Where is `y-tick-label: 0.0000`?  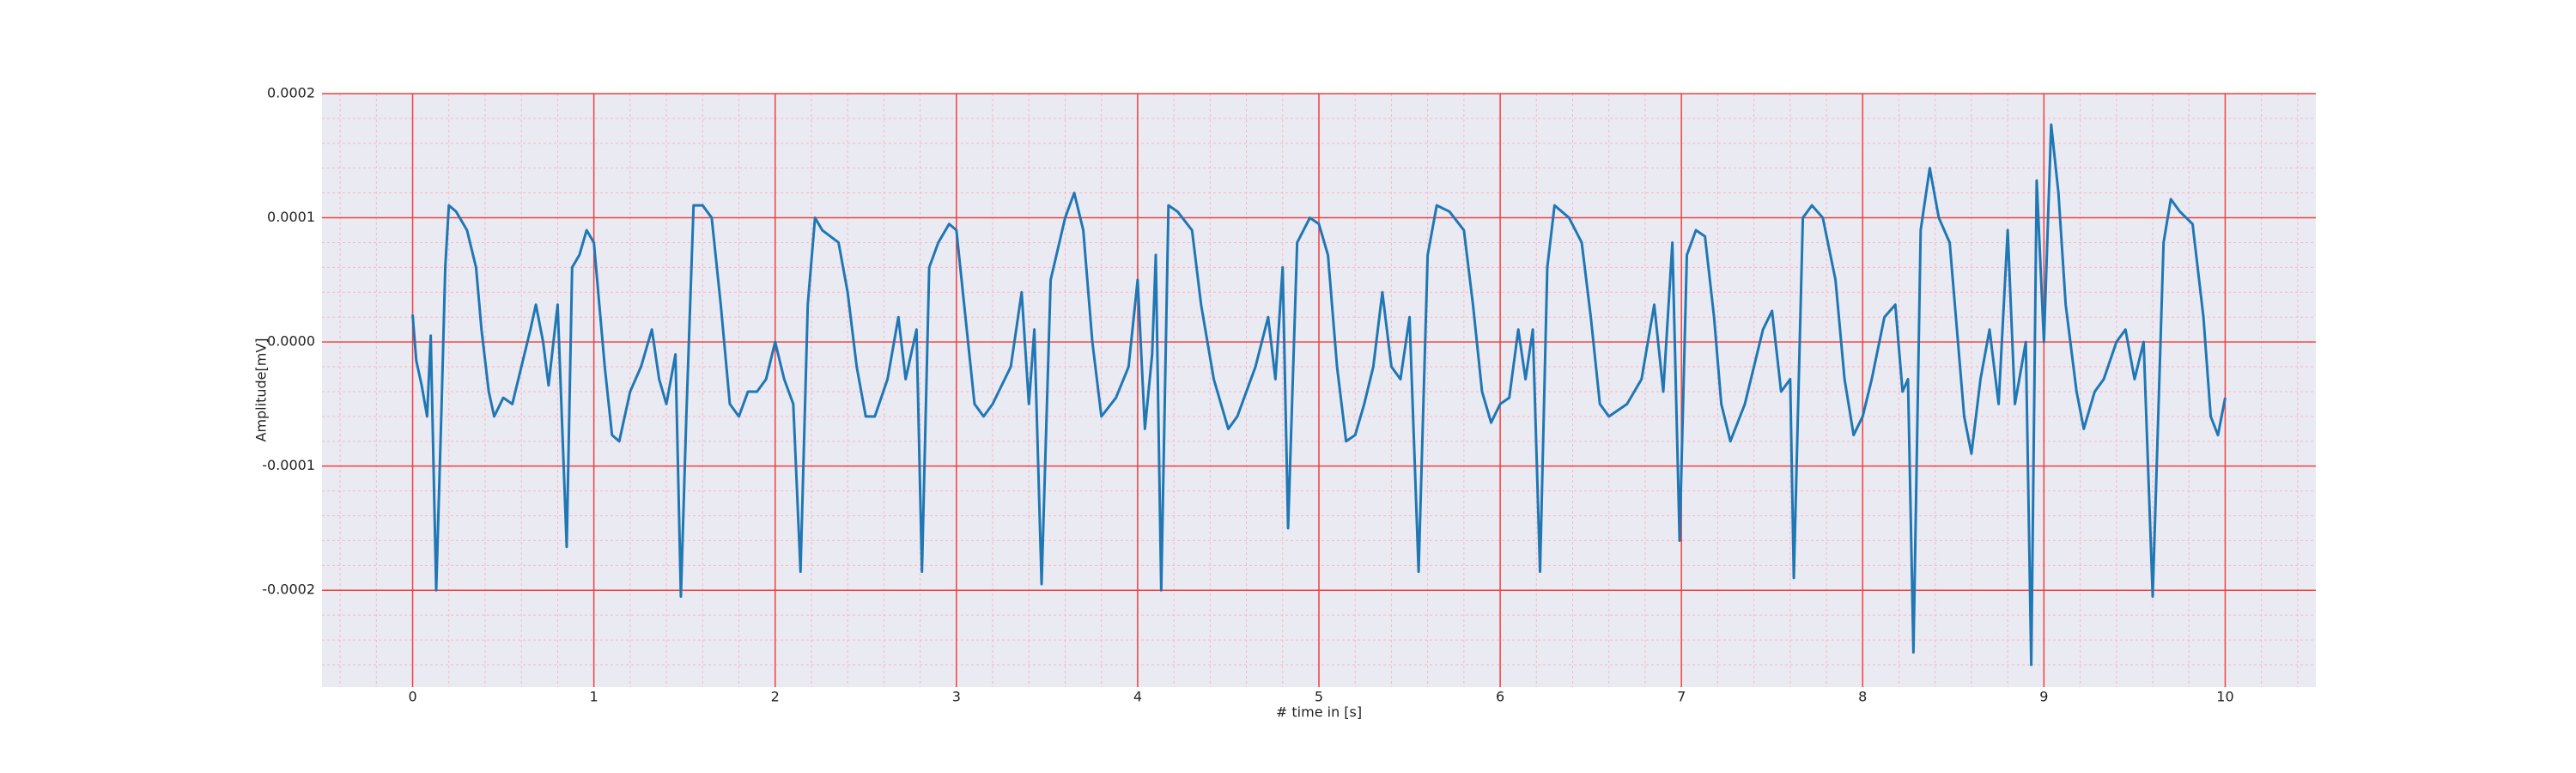
y-tick-label: 0.0000 is located at coordinates (291, 341).